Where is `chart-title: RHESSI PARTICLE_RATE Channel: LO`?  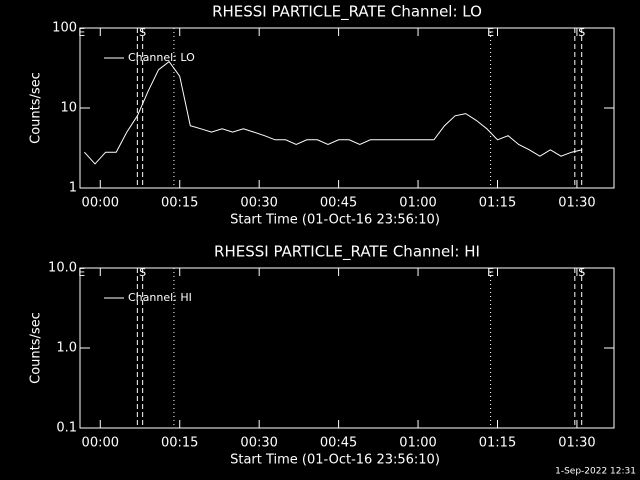
chart-title: RHESSI PARTICLE_RATE Channel: LO is located at coordinates (347, 12).